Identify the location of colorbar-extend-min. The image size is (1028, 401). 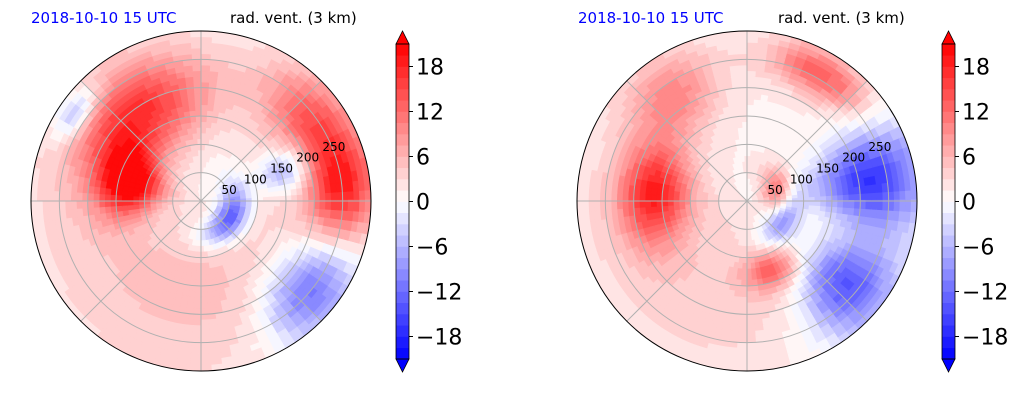
(402, 365).